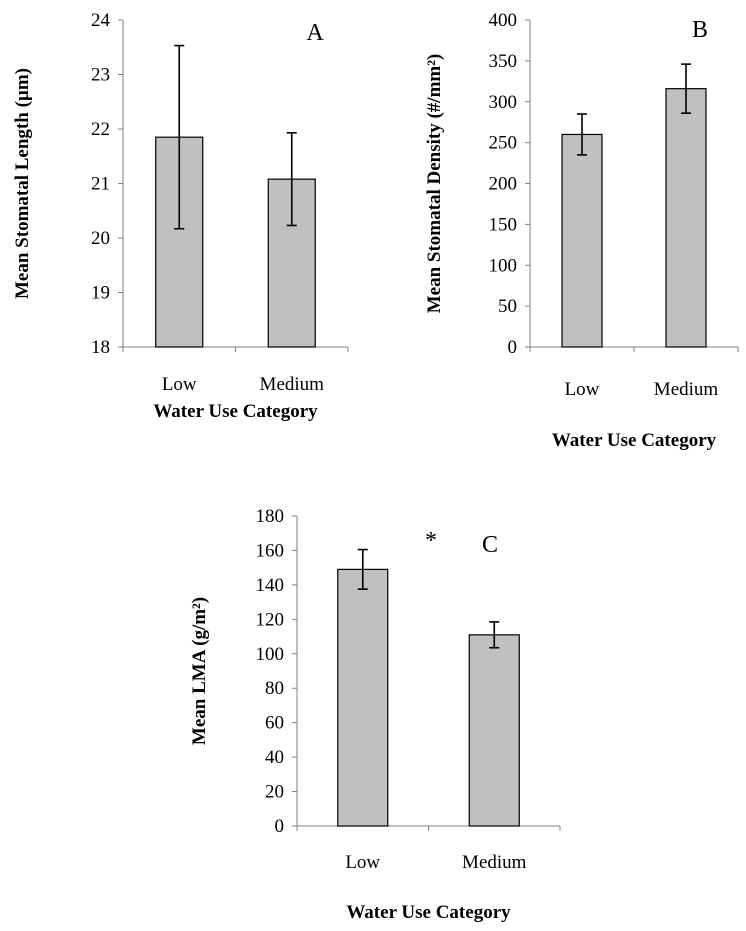  I want to click on y-tick-label: 80, so click(274, 688).